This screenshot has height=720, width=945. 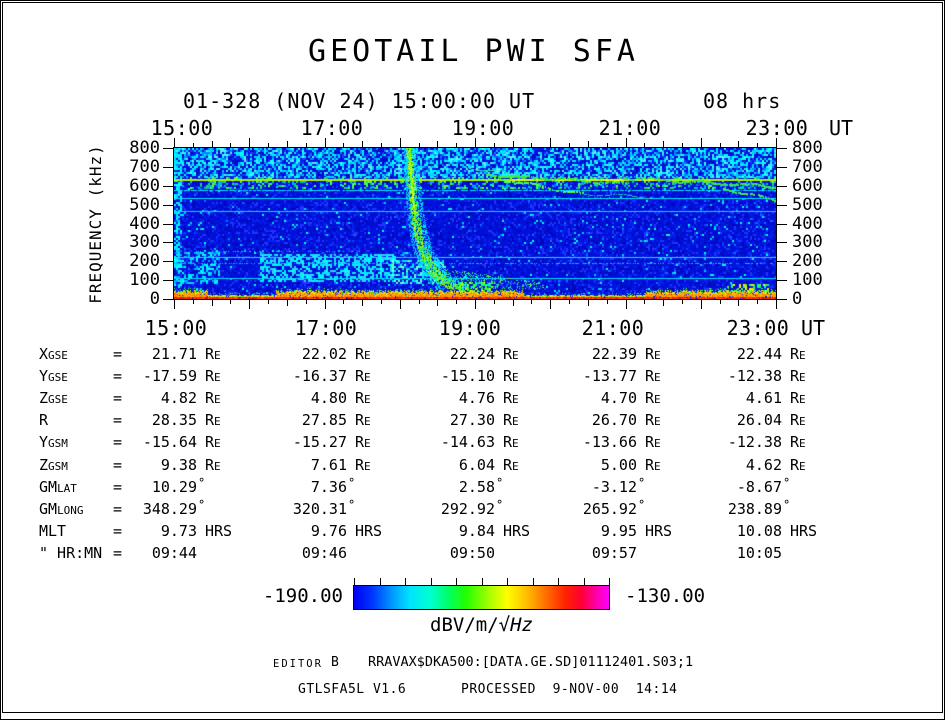 What do you see at coordinates (475, 223) in the screenshot?
I see `spectrogram-frame` at bounding box center [475, 223].